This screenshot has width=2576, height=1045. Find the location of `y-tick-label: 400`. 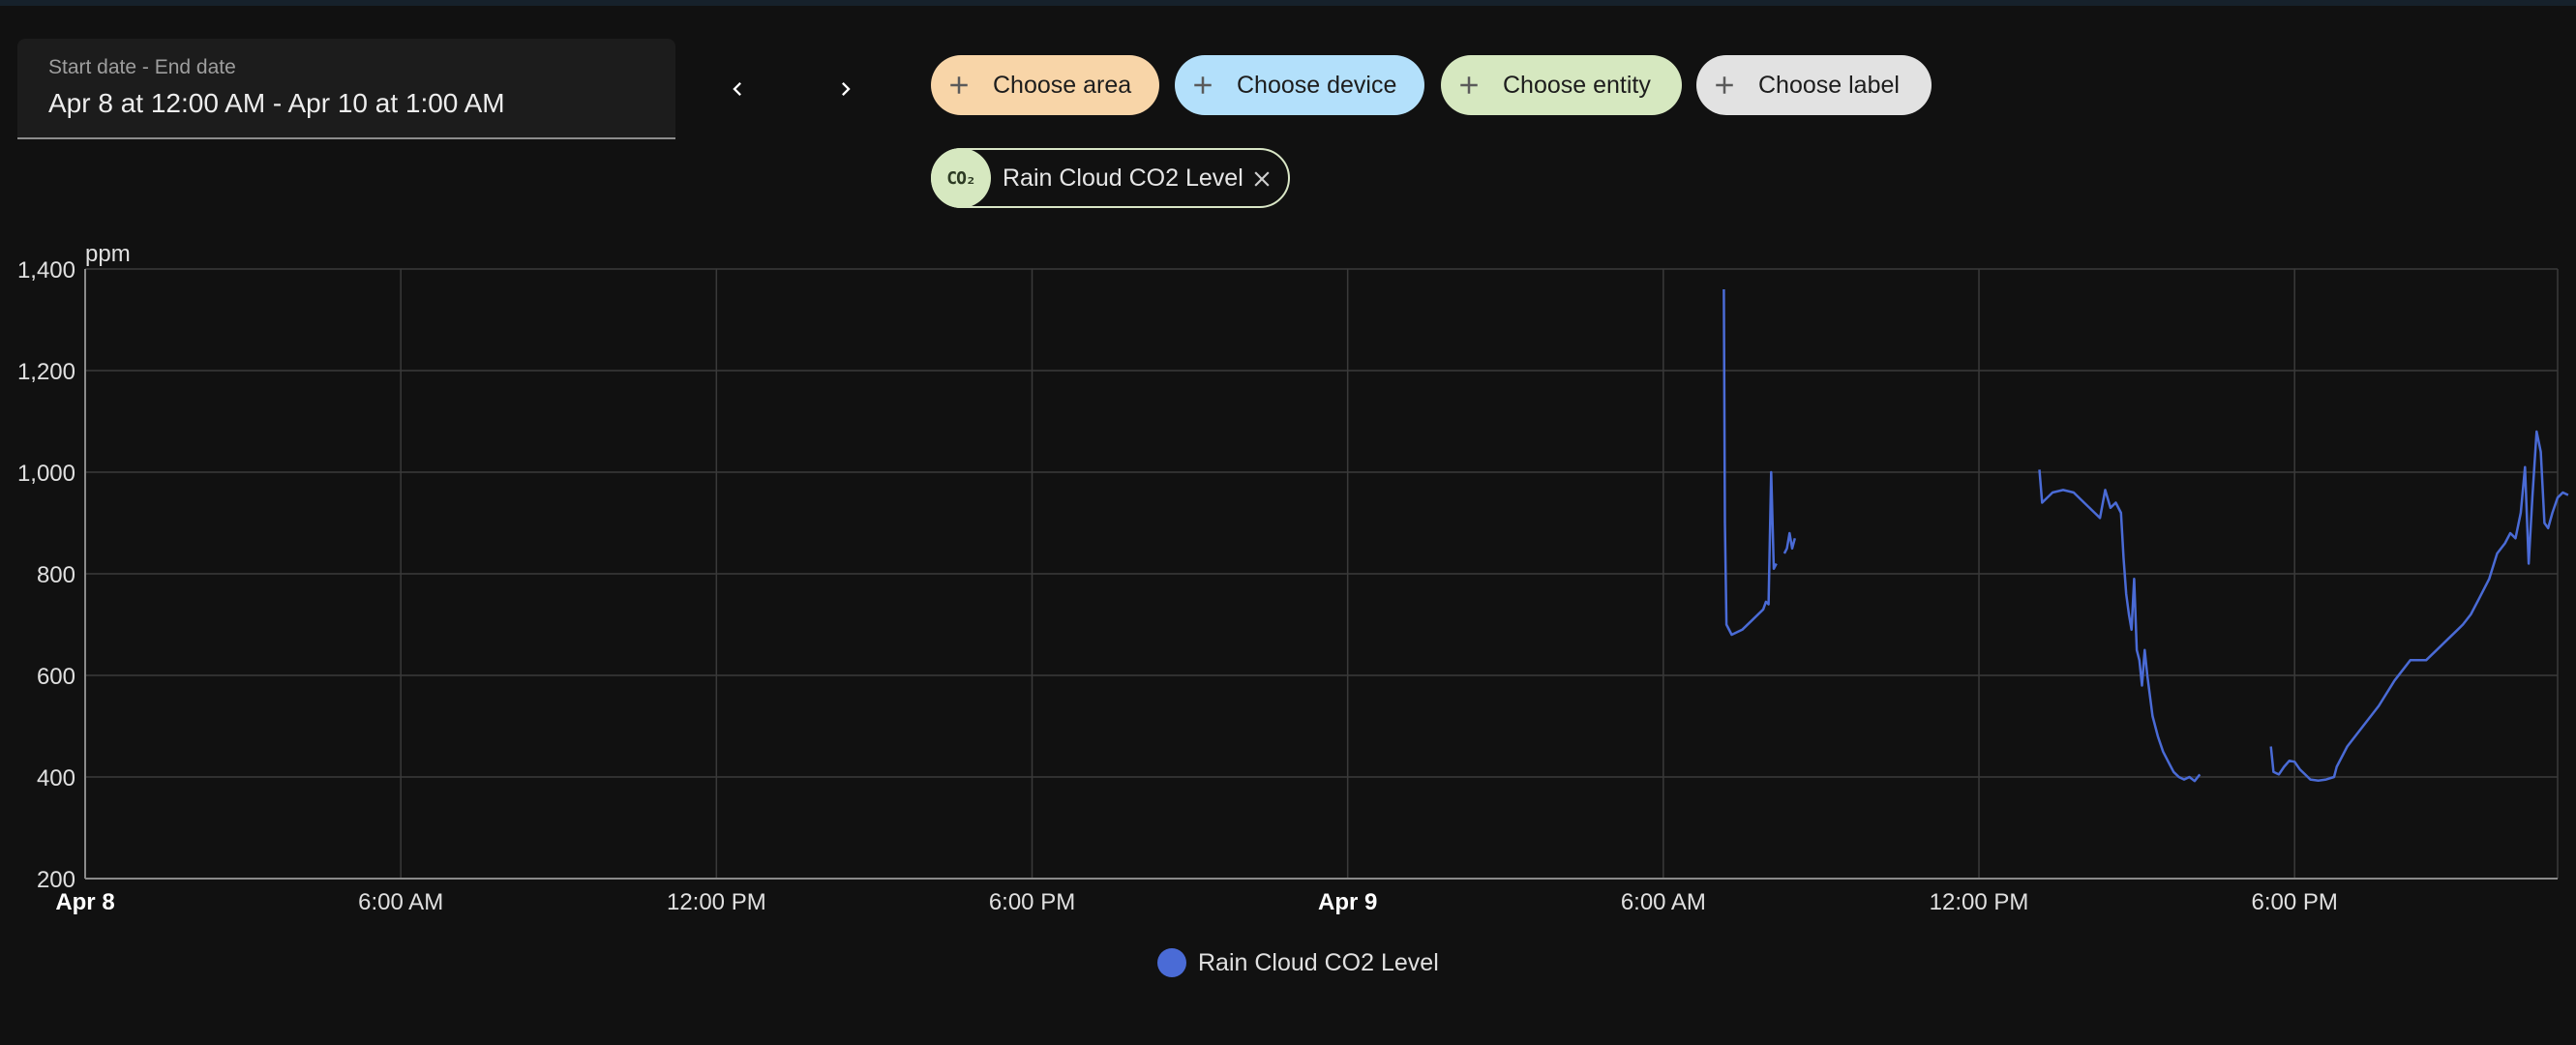

y-tick-label: 400 is located at coordinates (56, 778).